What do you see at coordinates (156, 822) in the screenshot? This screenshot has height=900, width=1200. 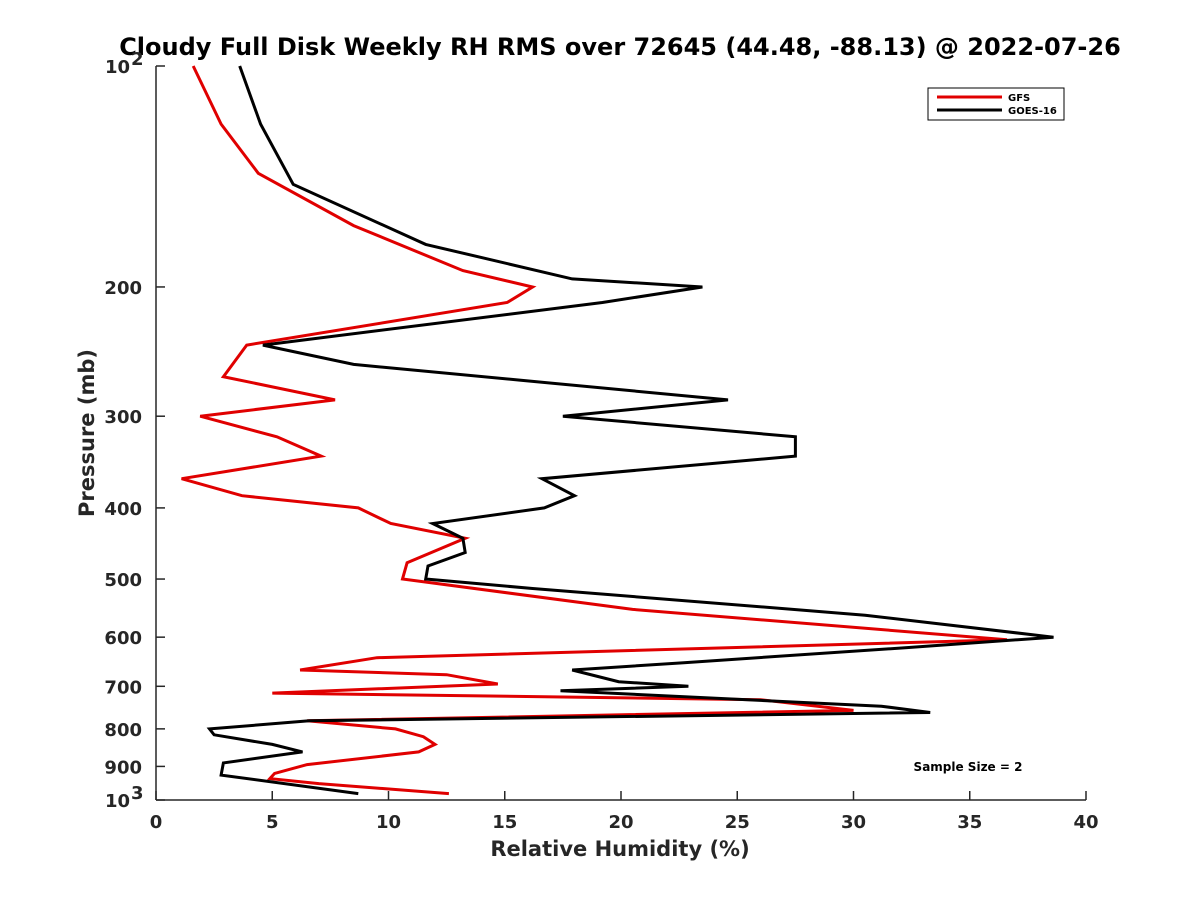 I see `x-tick-label: 0` at bounding box center [156, 822].